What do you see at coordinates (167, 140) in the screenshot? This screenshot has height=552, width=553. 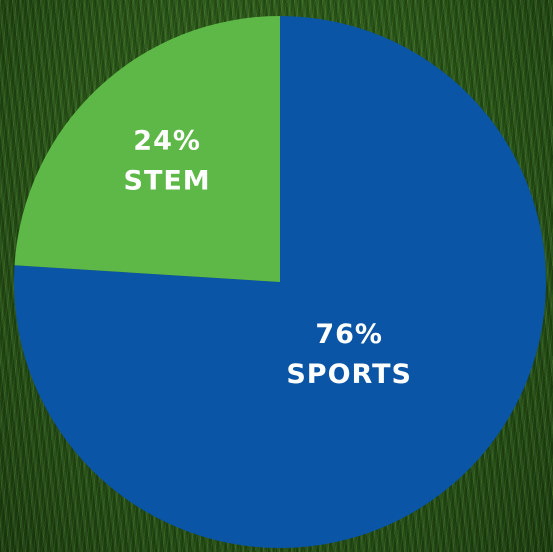 I see `slice-value-label: 24%` at bounding box center [167, 140].